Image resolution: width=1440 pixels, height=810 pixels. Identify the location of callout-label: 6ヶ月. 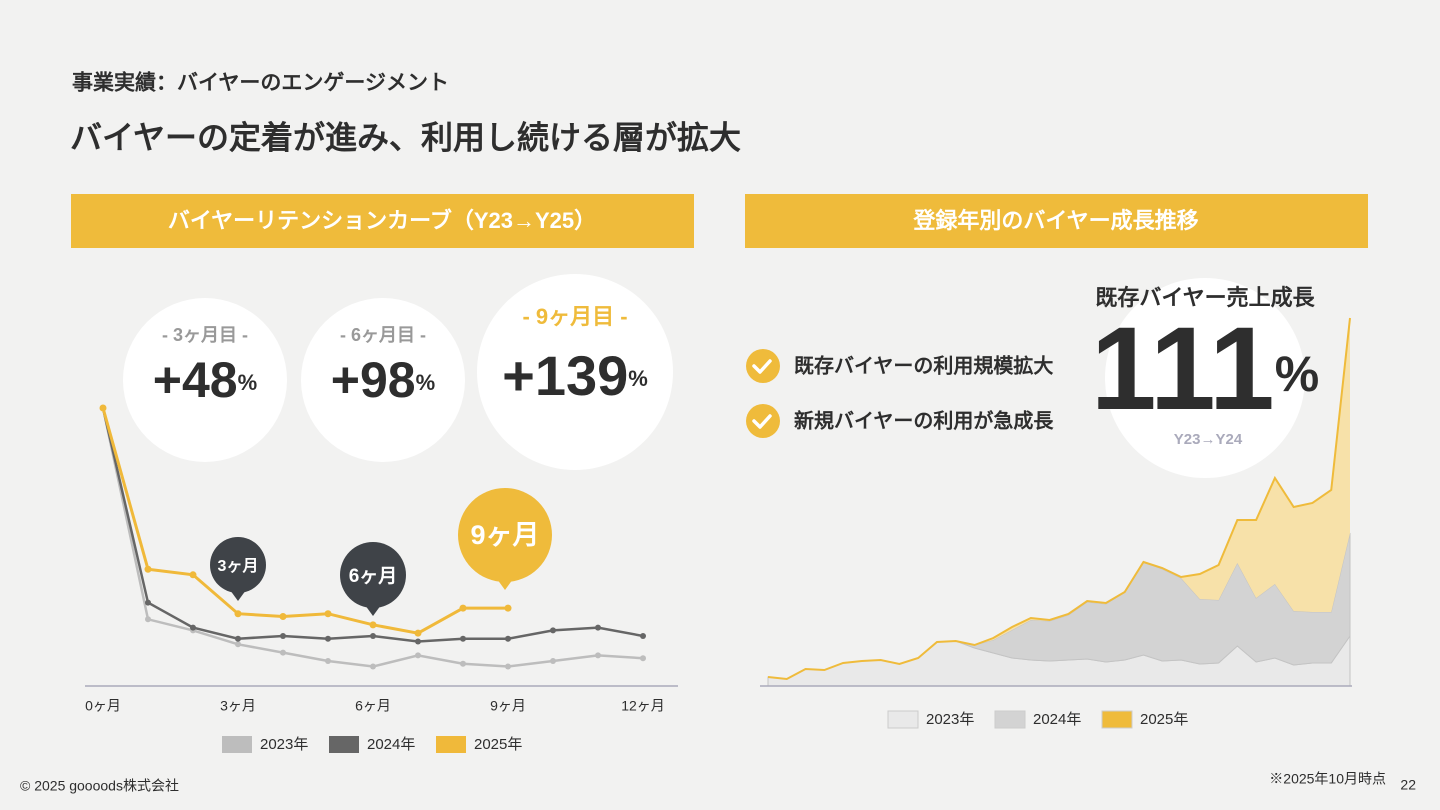
(373, 576).